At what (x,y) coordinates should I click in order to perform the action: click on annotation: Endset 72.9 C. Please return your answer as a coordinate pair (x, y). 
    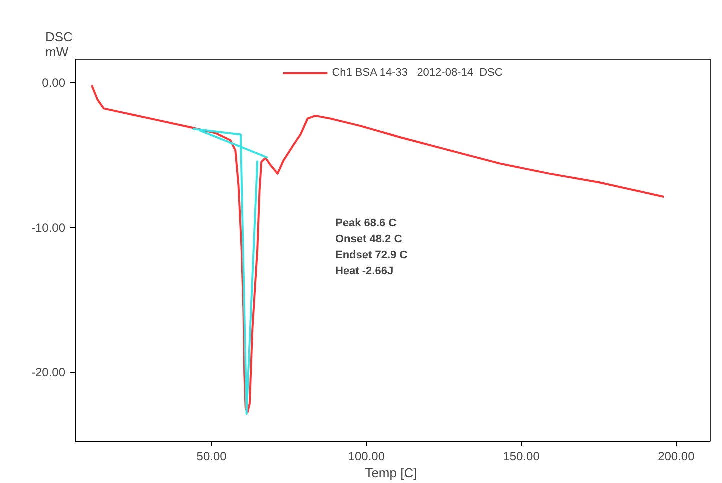
    Looking at the image, I should click on (372, 256).